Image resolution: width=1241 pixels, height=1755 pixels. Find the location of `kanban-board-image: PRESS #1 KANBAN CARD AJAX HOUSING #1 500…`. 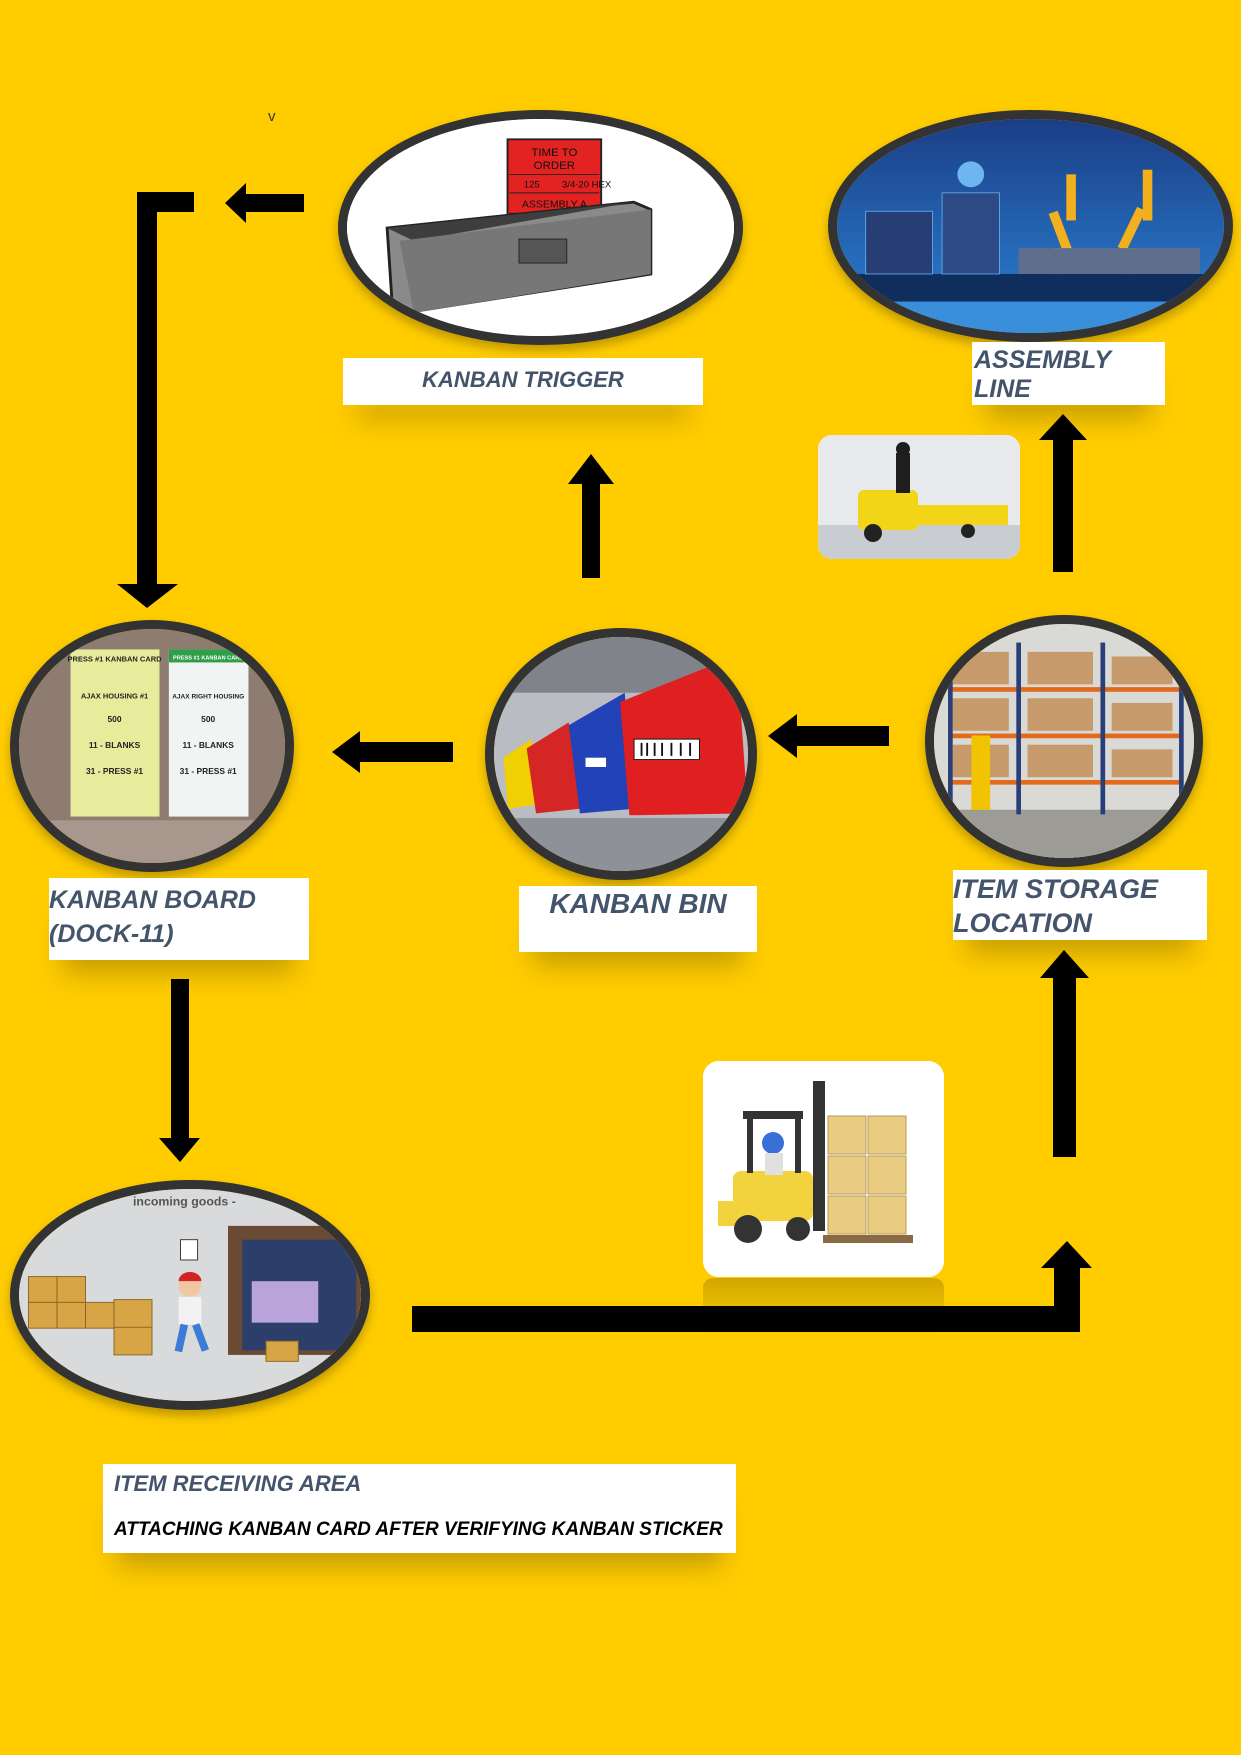

kanban-board-image: PRESS #1 KANBAN CARD AJAX HOUSING #1 500… is located at coordinates (152, 746).